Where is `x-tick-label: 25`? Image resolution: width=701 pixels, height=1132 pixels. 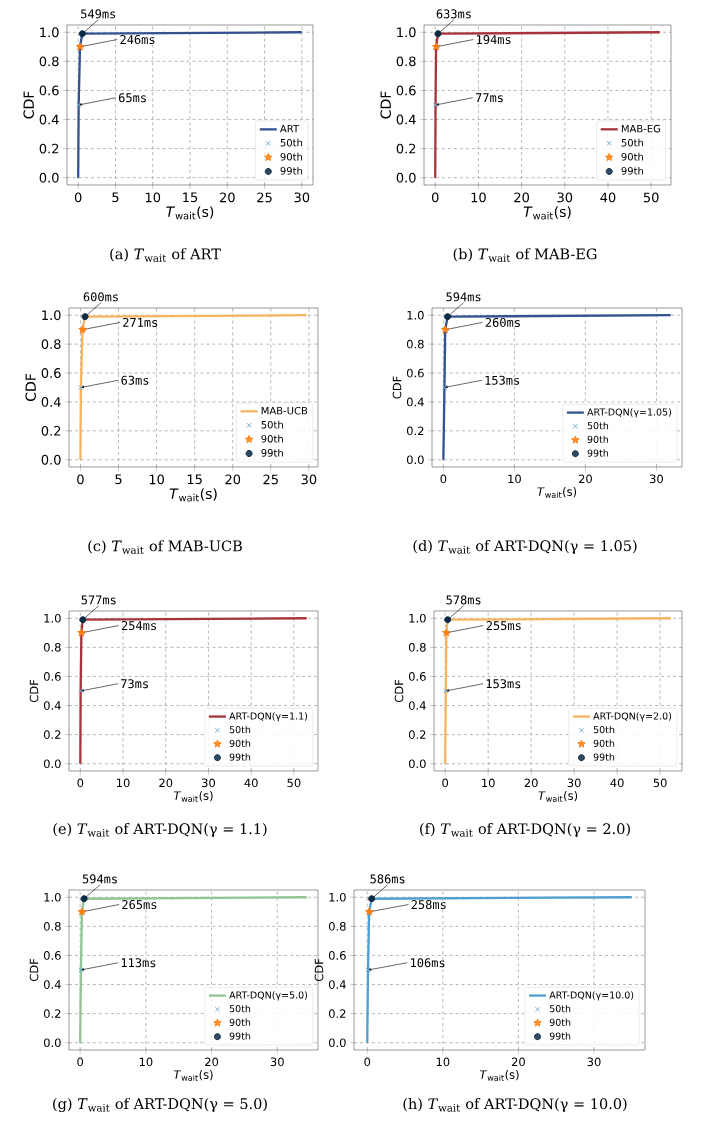
x-tick-label: 25 is located at coordinates (270, 479).